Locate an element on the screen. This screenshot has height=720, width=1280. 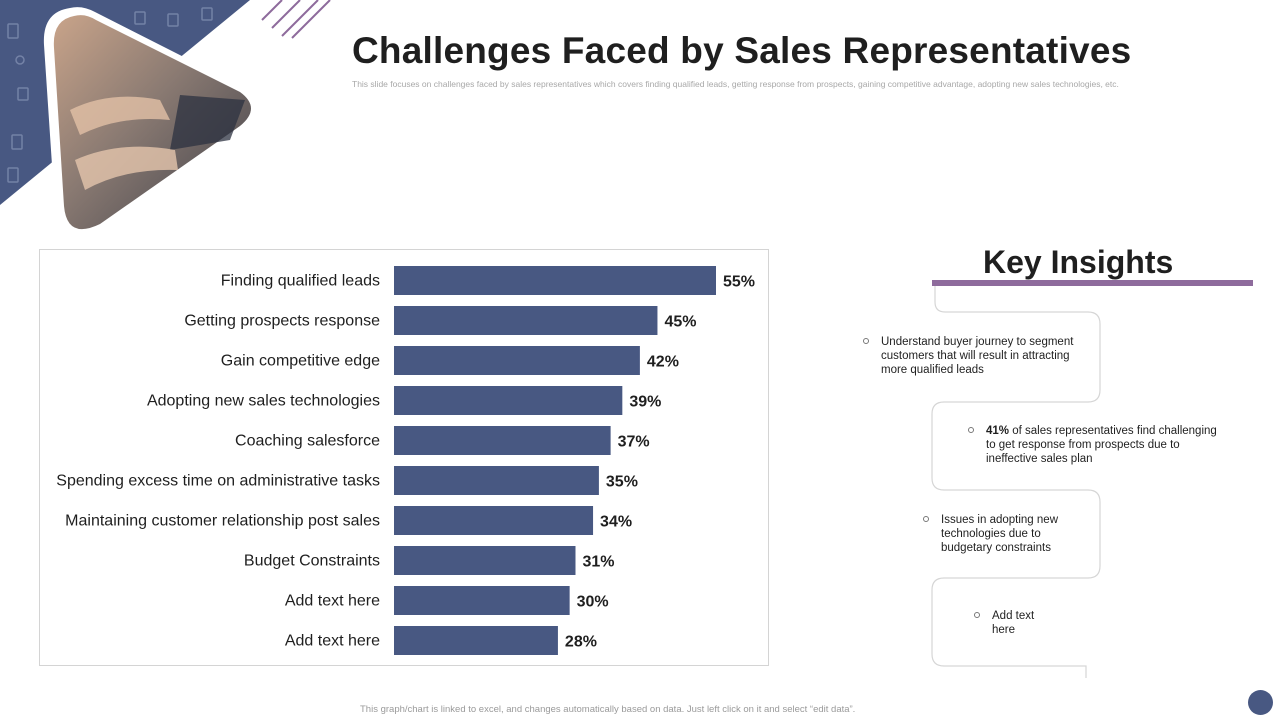
category-label: Getting prospects response is located at coordinates (282, 321).